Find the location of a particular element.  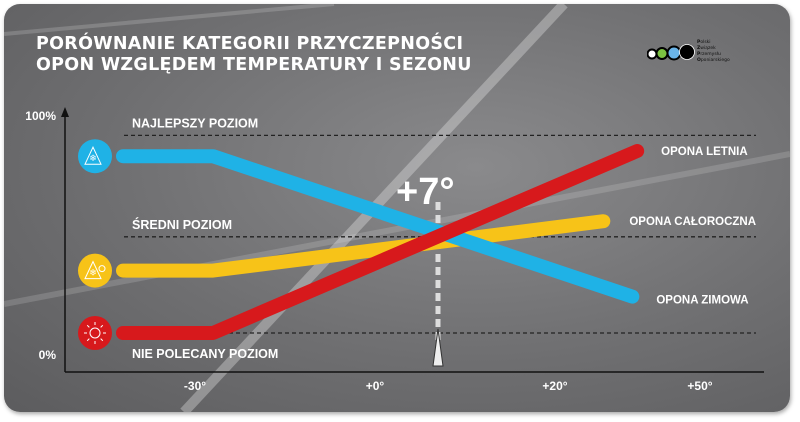

y-axis-arrow is located at coordinates (65, 112).